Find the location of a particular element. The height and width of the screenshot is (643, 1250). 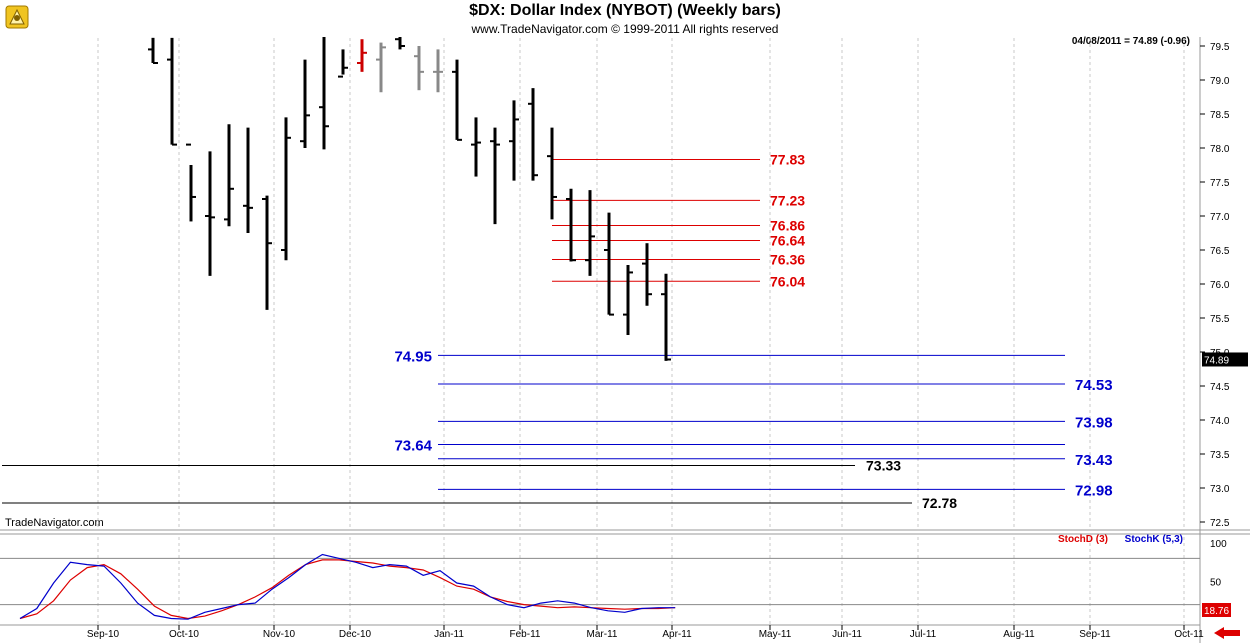

x-tick-label: Jun-11 is located at coordinates (847, 634).